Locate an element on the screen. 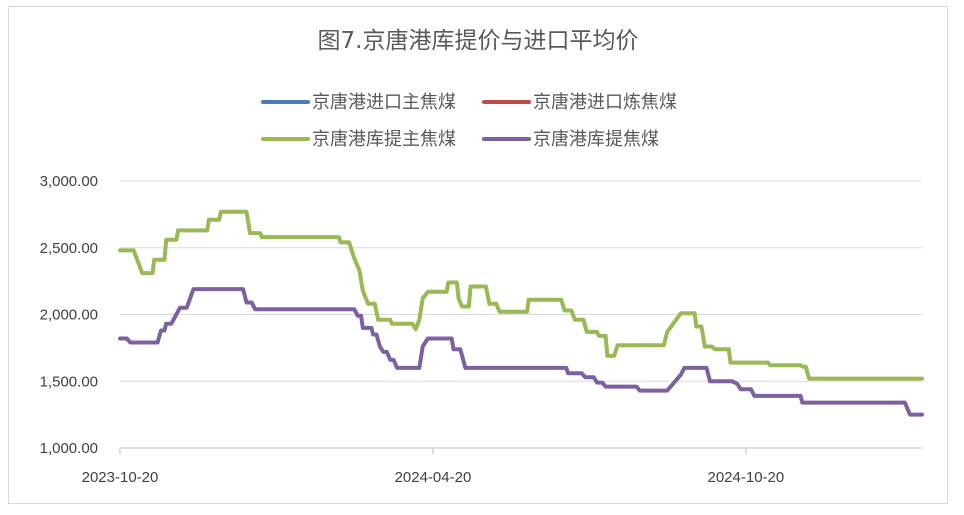 This screenshot has height=515, width=964. x-tick-label: 2024-10-20 is located at coordinates (746, 477).